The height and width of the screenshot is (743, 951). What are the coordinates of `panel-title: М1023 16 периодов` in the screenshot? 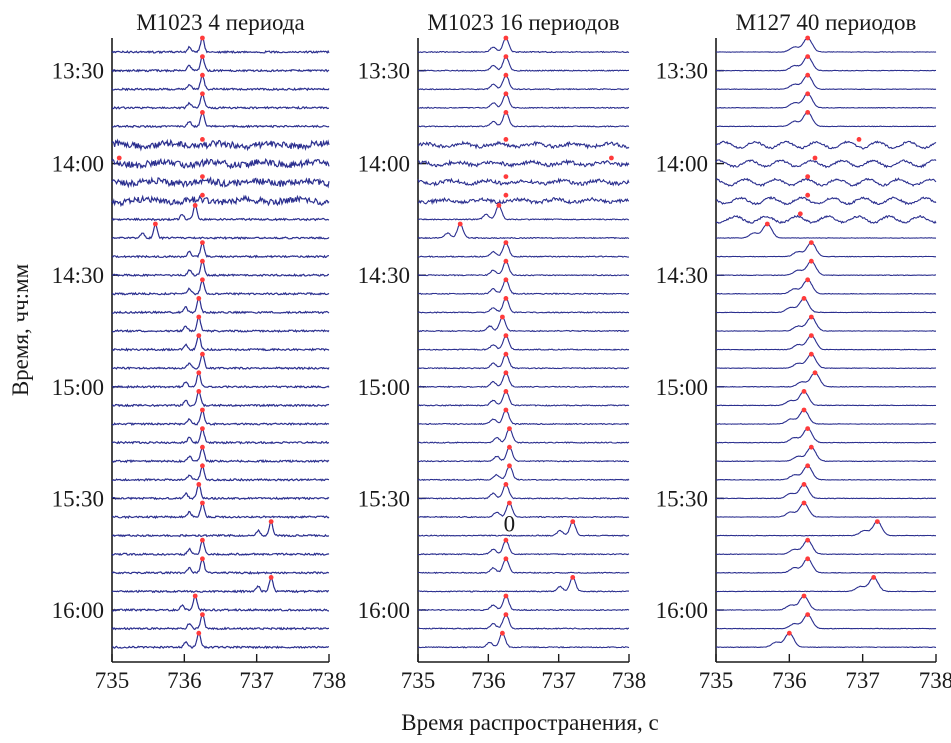 It's located at (523, 22).